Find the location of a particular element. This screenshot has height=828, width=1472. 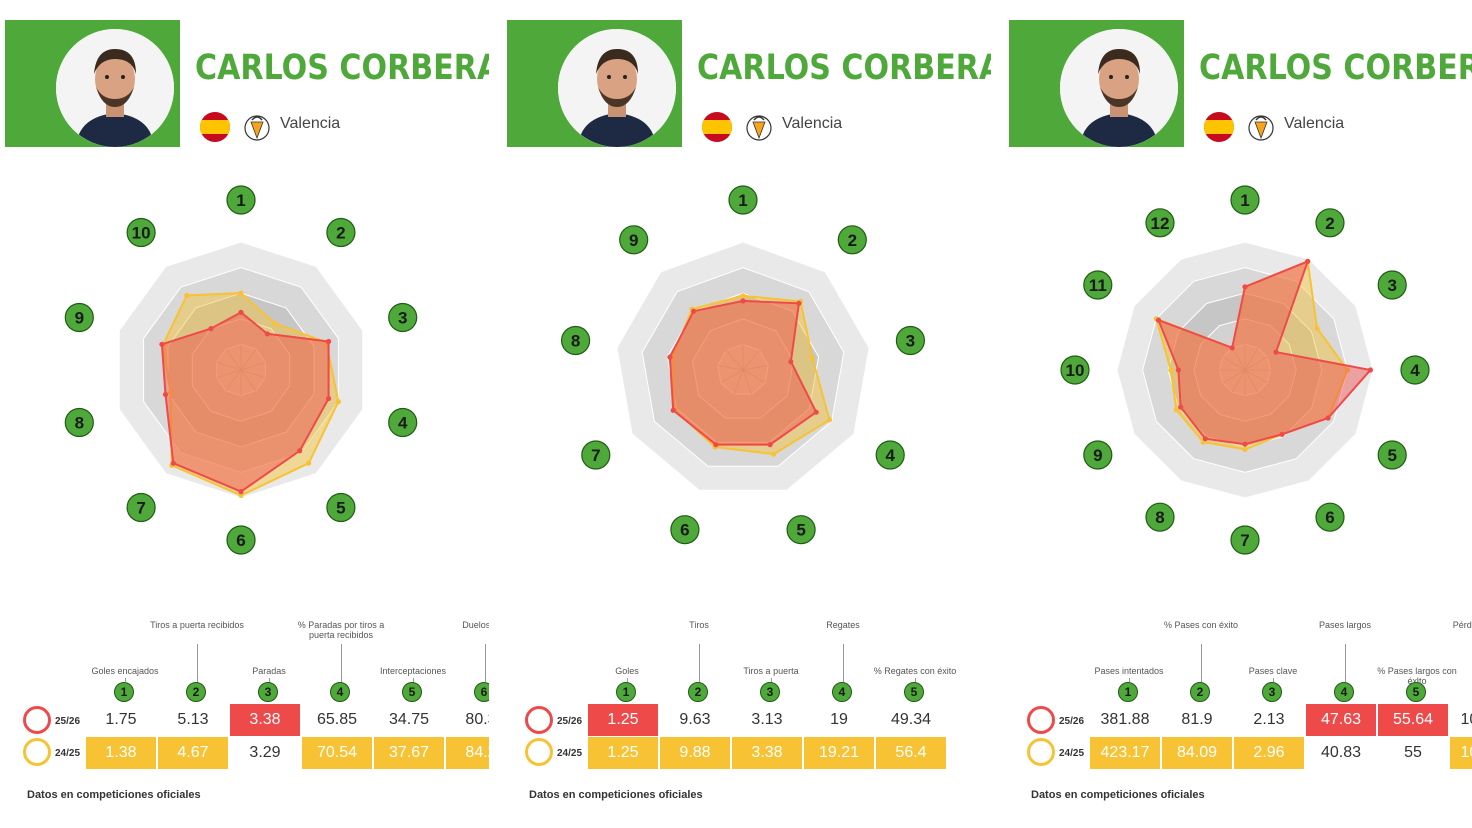

metric-number-badge: 2 is located at coordinates (196, 692).